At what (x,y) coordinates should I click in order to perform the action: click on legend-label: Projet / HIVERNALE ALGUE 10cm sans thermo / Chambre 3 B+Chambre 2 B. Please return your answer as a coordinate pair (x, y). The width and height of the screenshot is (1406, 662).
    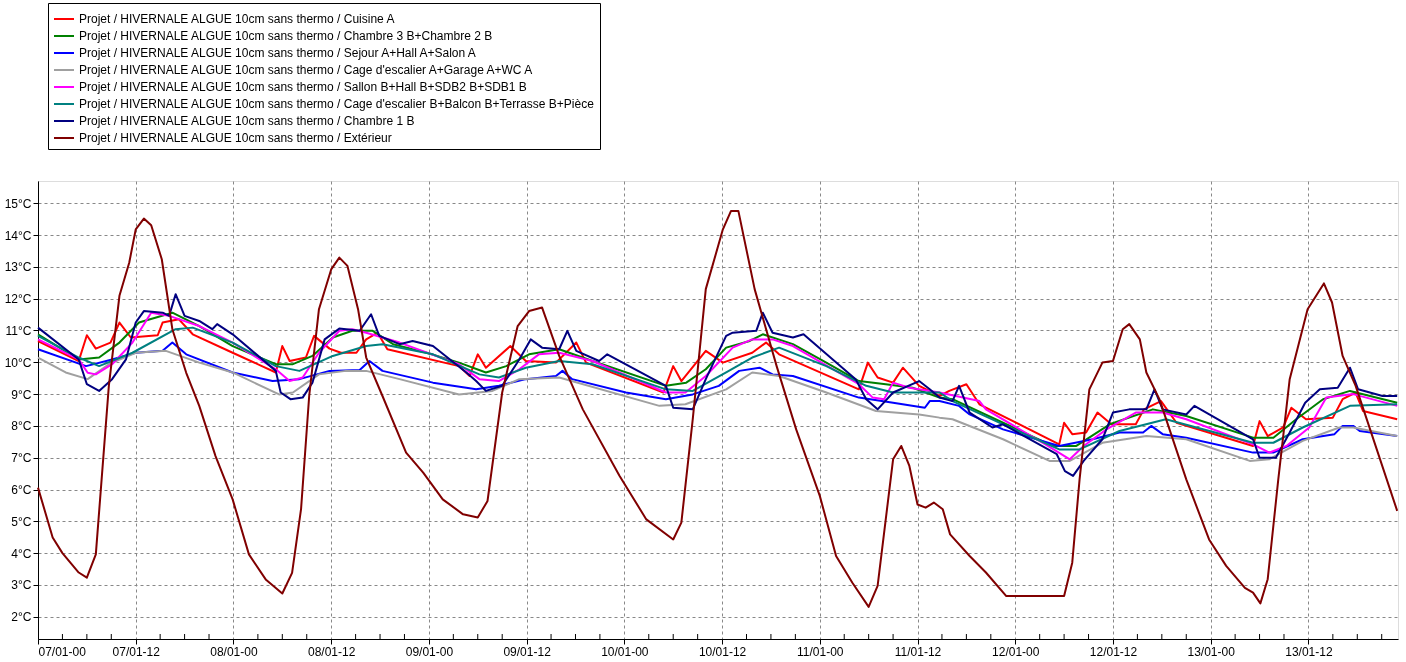
    Looking at the image, I should click on (286, 36).